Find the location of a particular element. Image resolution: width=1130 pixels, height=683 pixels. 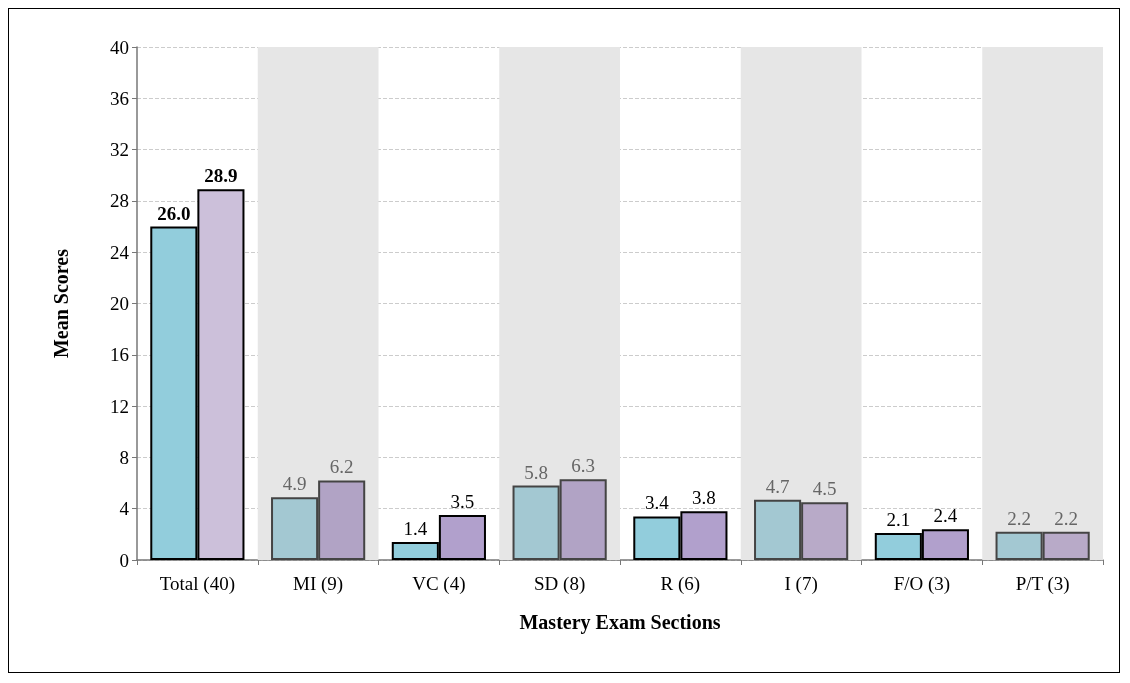

x-tick-label: Total (40) is located at coordinates (197, 584).